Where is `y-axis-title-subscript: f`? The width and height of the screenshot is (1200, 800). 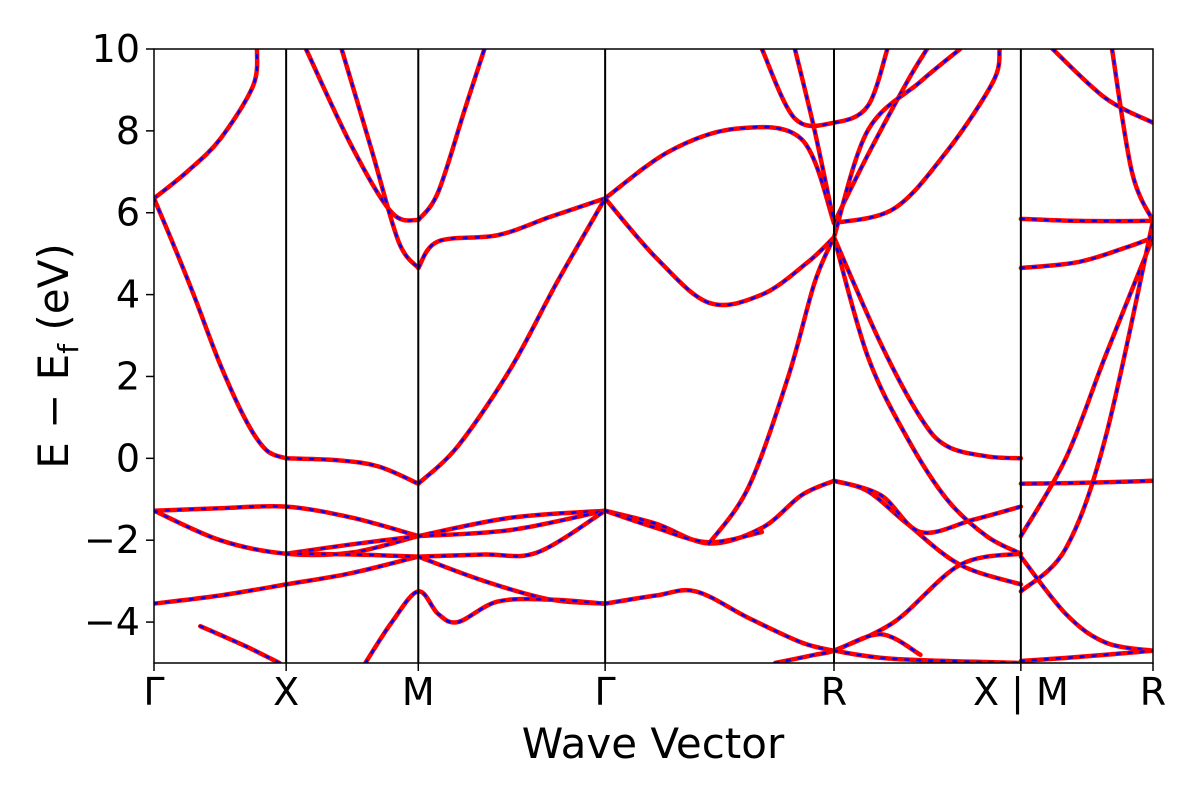 y-axis-title-subscript: f is located at coordinates (68, 348).